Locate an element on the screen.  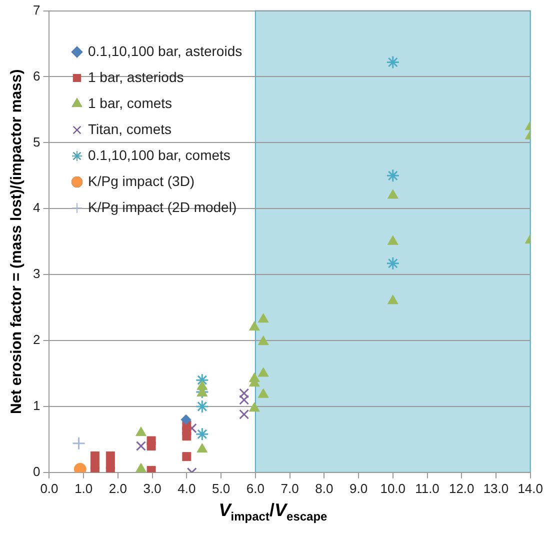
x-tick-label: 11.0 is located at coordinates (427, 488).